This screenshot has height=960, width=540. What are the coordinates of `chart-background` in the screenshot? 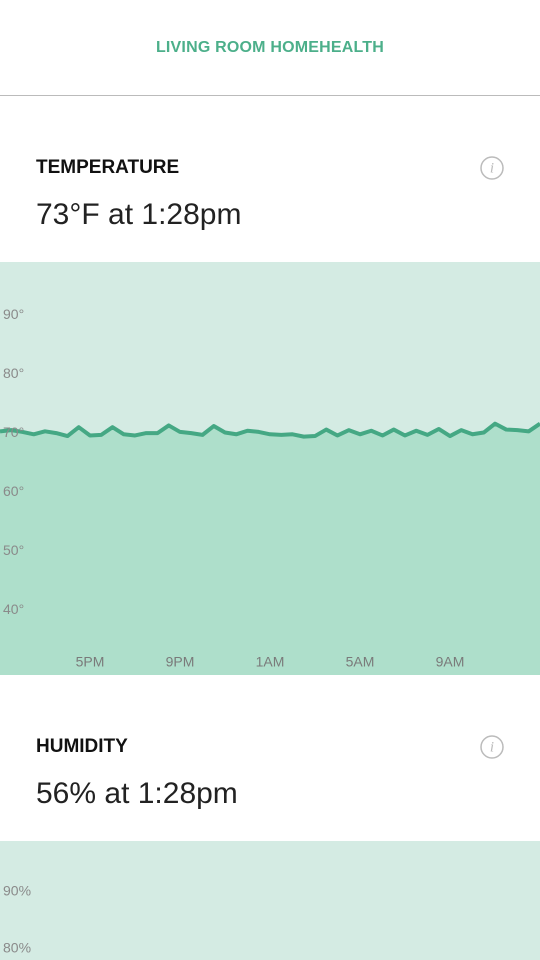 It's located at (270, 900).